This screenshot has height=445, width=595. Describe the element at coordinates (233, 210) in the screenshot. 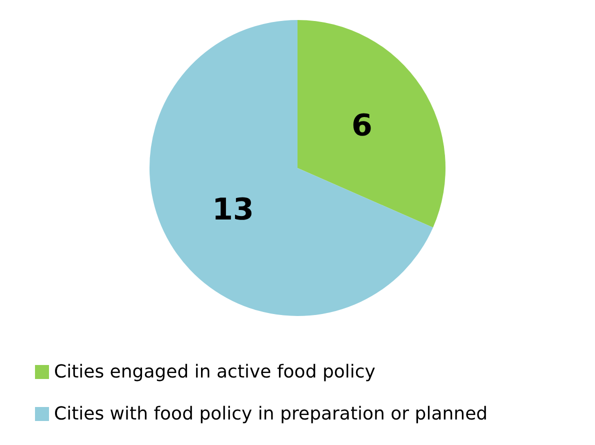

I see `data-label: 13` at that location.